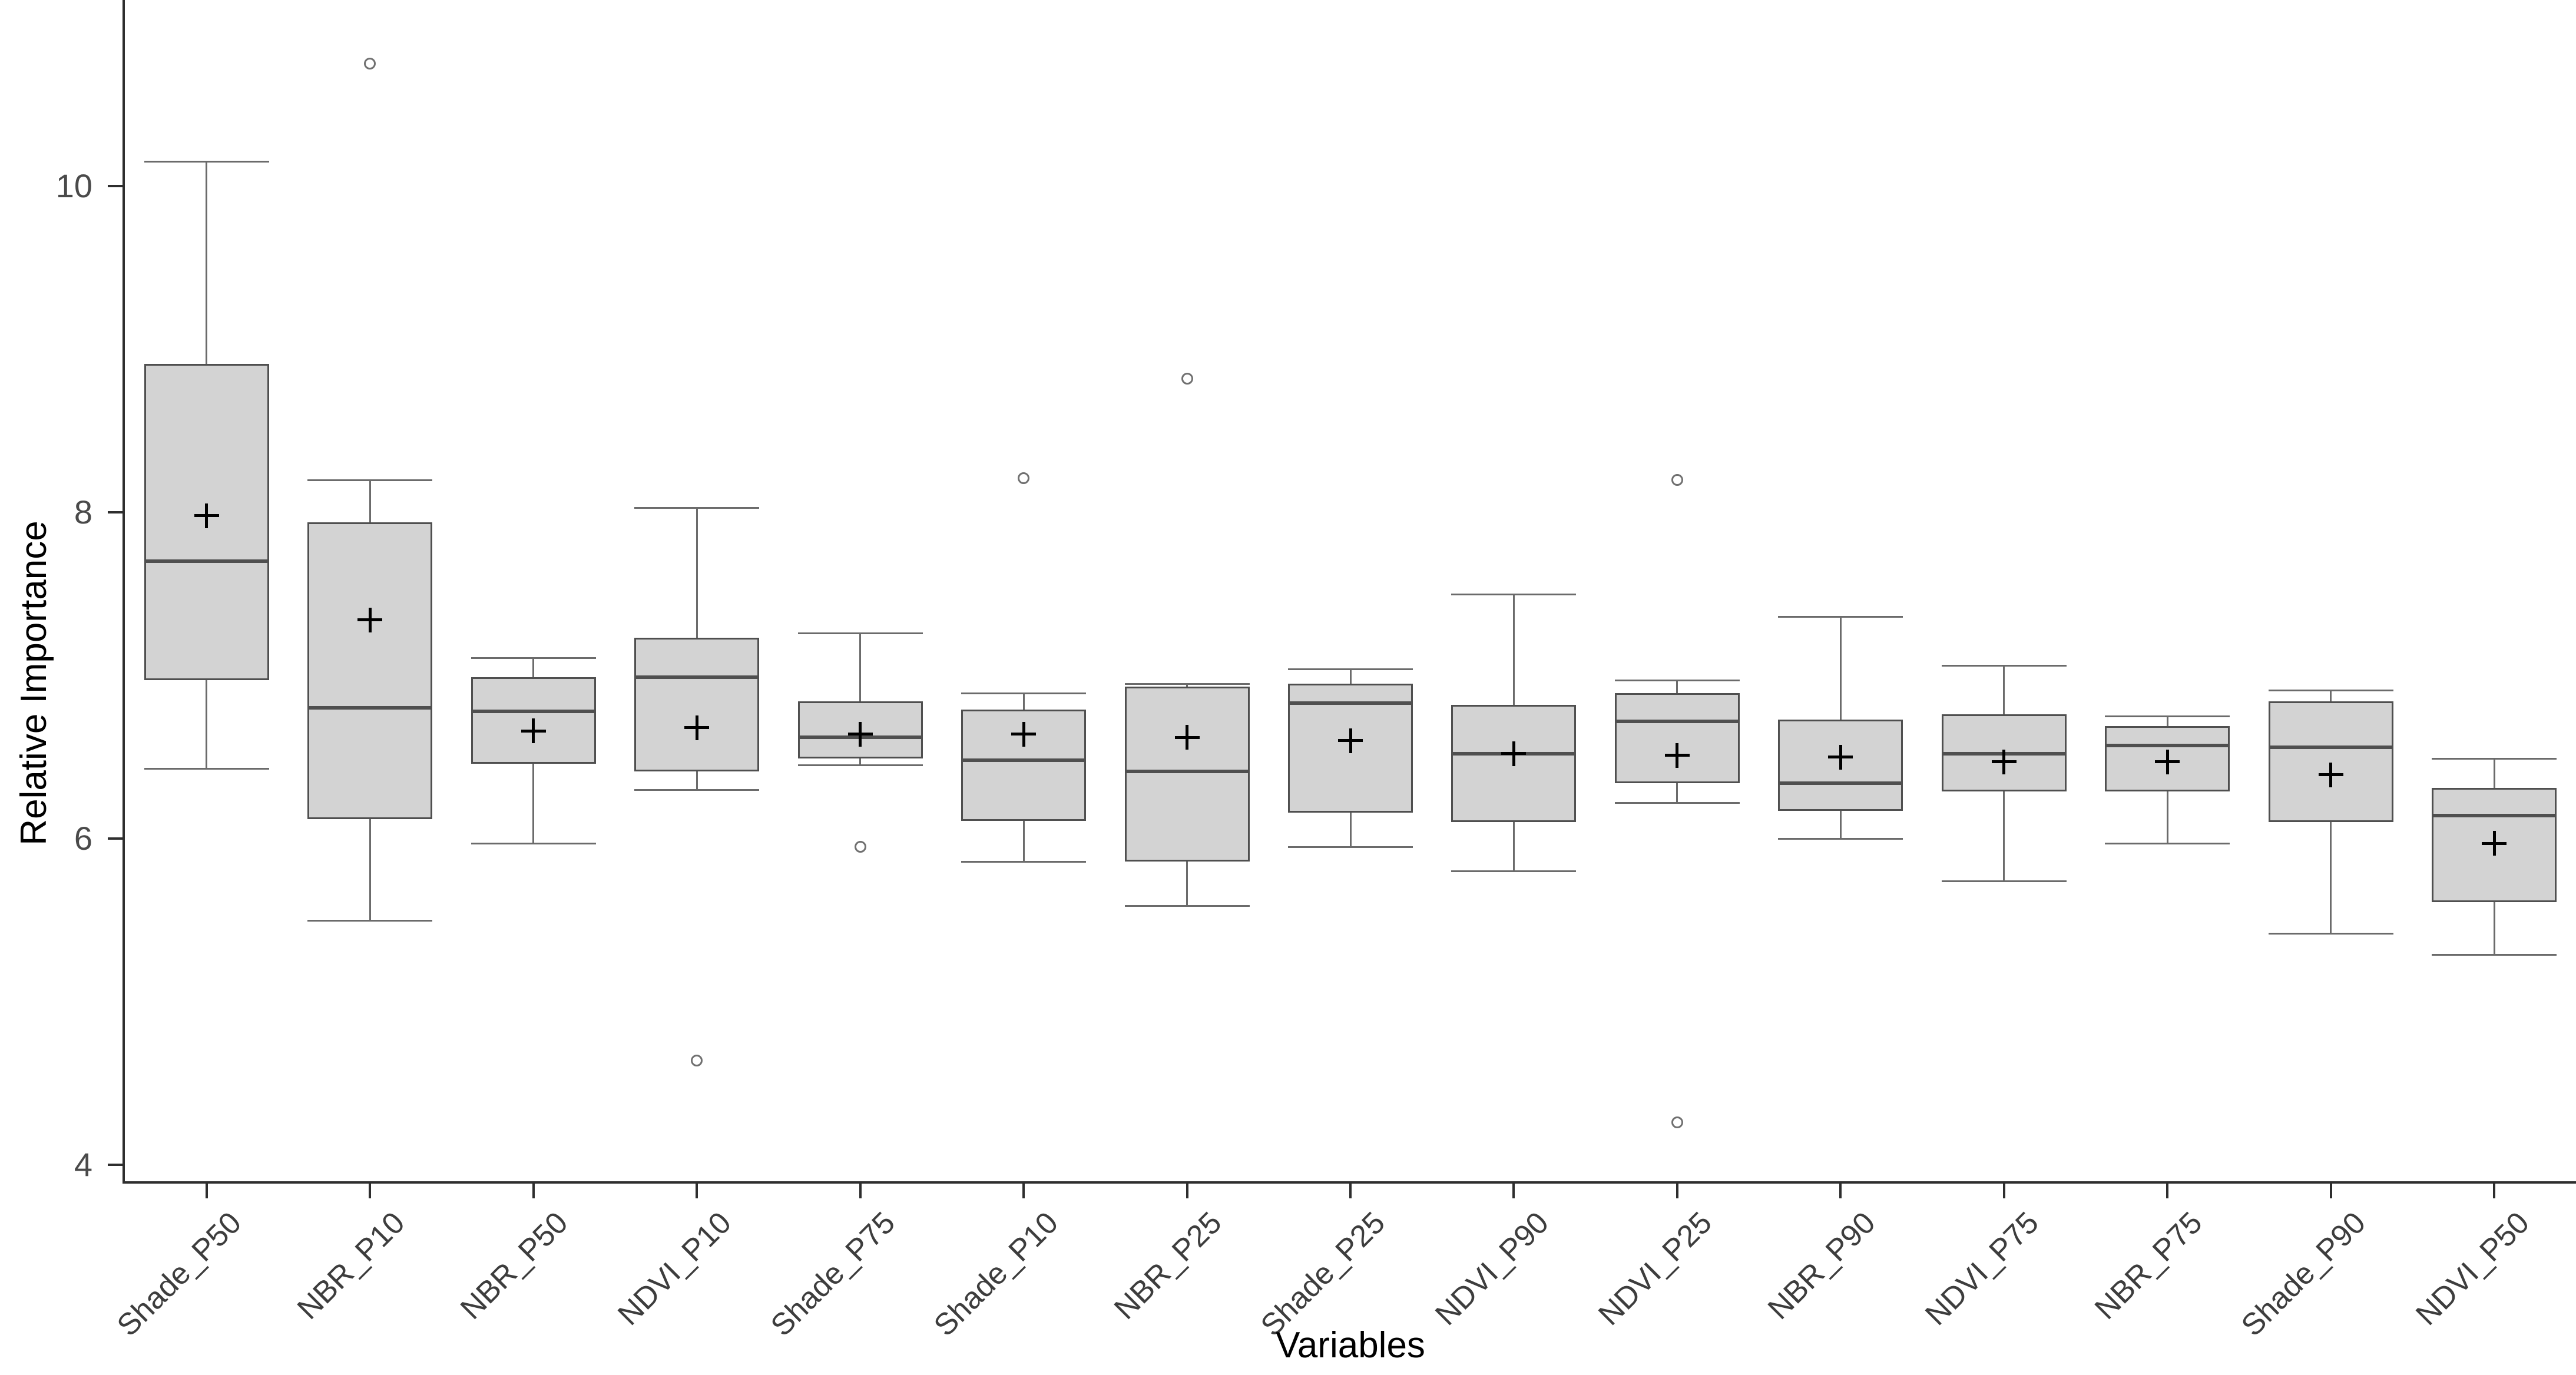  I want to click on x-category-label-Shade_P10: Shade_P10, so click(996, 1274).